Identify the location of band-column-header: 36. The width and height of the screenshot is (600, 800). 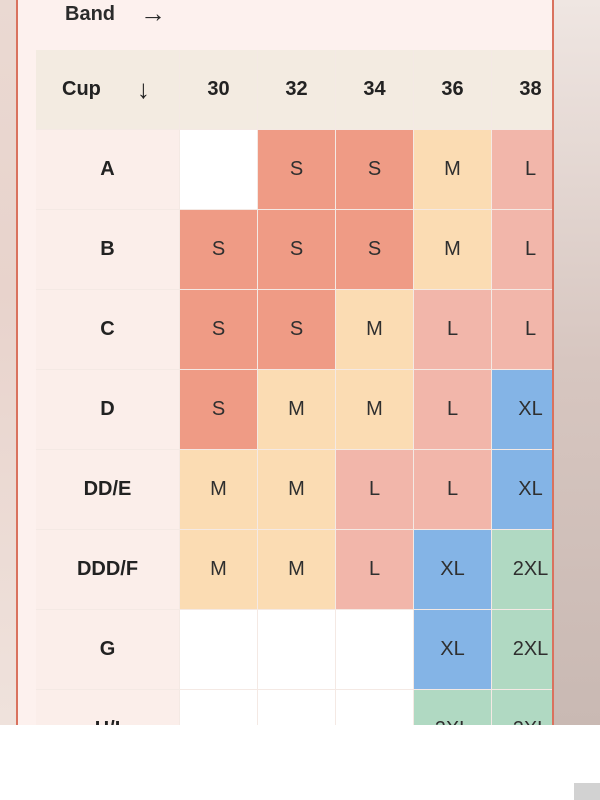
(453, 90).